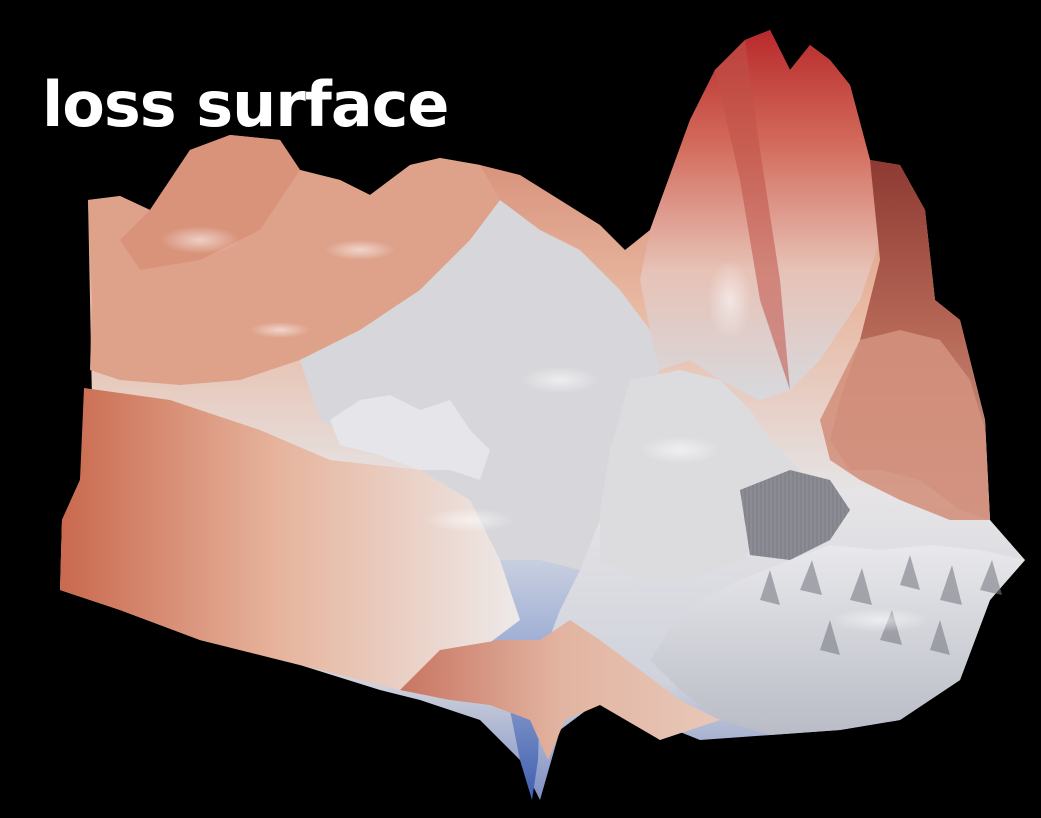 Image resolution: width=1041 pixels, height=818 pixels. Describe the element at coordinates (795, 515) in the screenshot. I see `surface-stripe-texture` at that location.